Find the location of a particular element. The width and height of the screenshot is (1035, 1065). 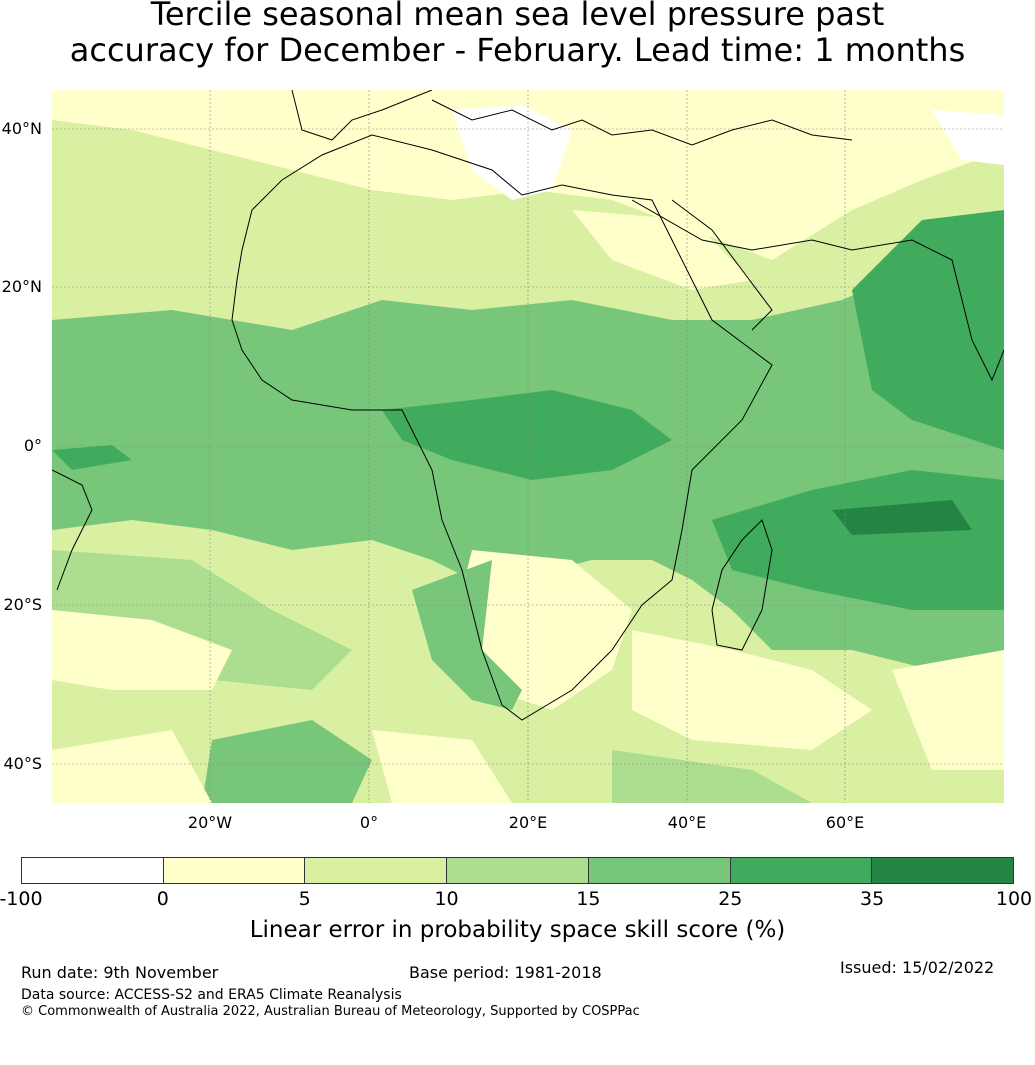

lon-label-0: 0° is located at coordinates (369, 822).